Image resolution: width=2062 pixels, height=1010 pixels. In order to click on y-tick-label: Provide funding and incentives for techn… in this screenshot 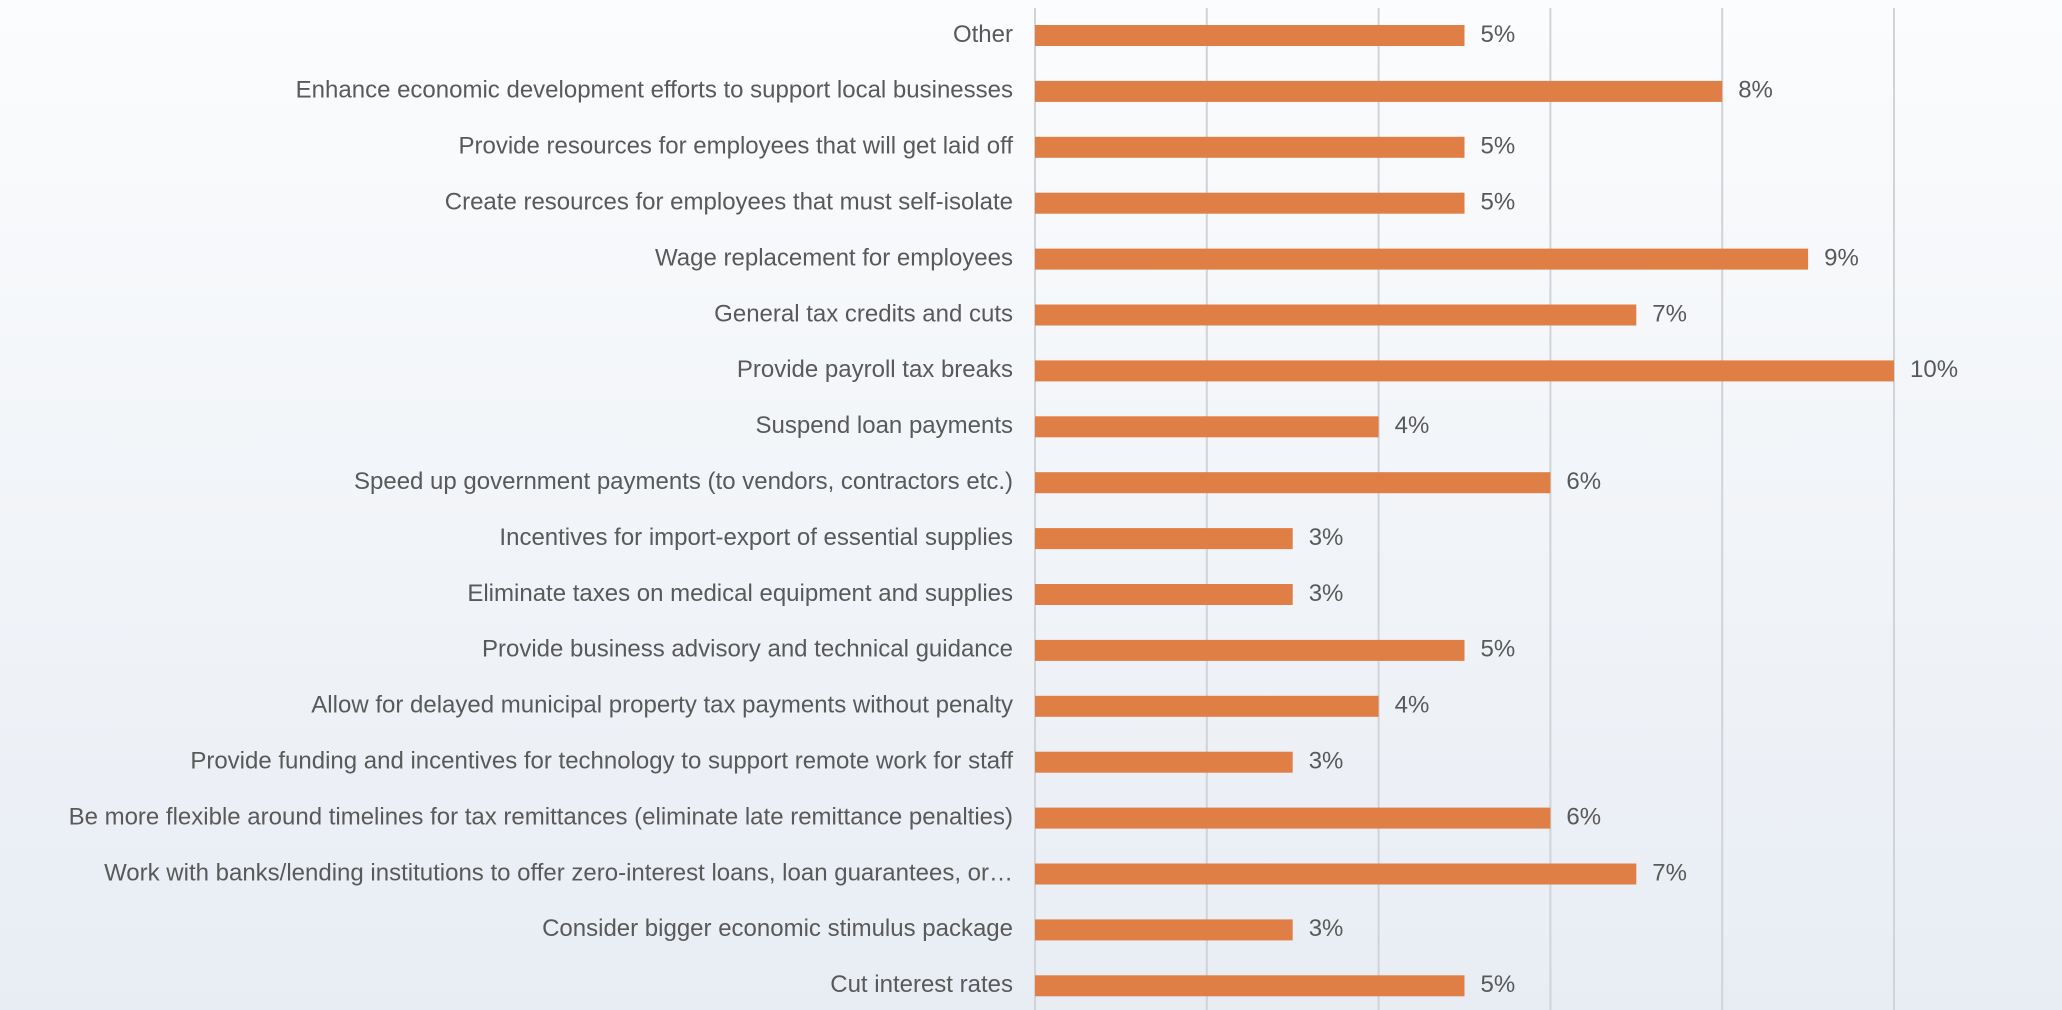, I will do `click(601, 761)`.